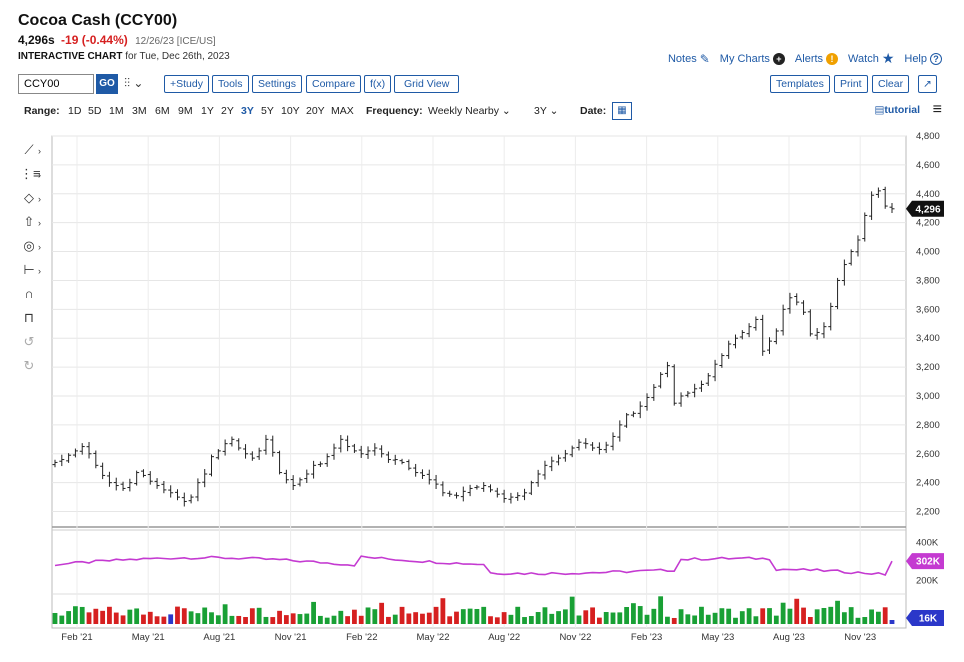 The image size is (964, 662). Describe the element at coordinates (817, 58) in the screenshot. I see `alerts-link: Alerts !` at that location.